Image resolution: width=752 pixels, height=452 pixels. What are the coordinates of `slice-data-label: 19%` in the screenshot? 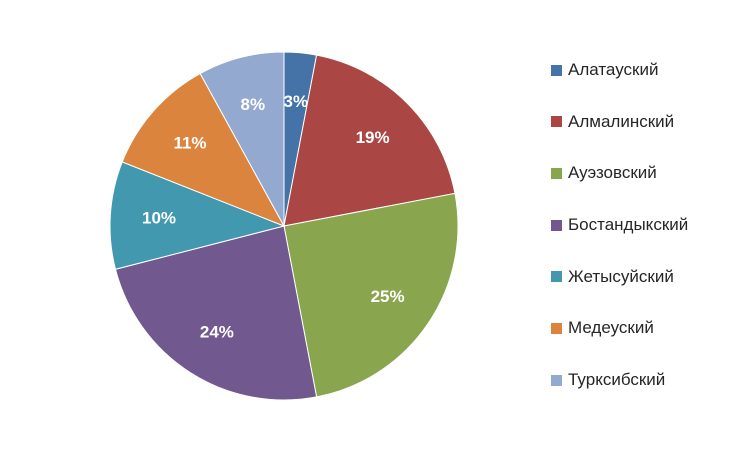 It's located at (373, 137).